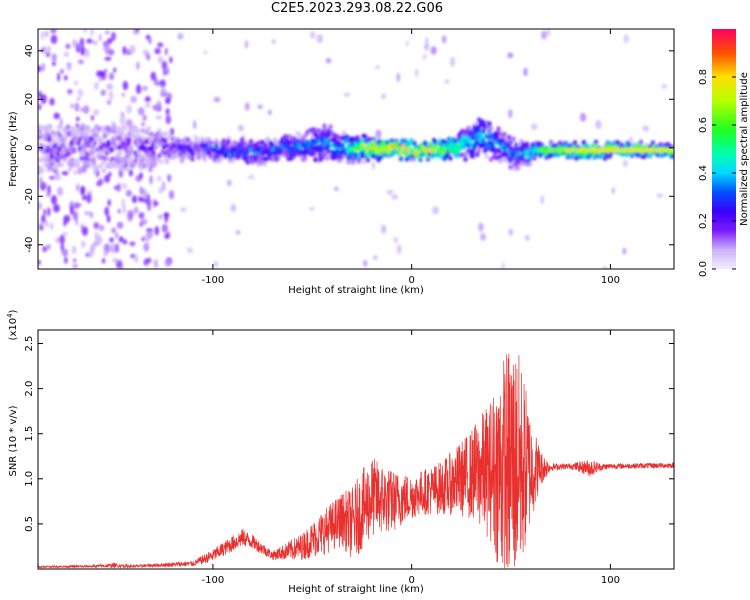 The width and height of the screenshot is (750, 600). Describe the element at coordinates (29, 148) in the screenshot. I see `spectrogram-ytick-label: 0` at that location.